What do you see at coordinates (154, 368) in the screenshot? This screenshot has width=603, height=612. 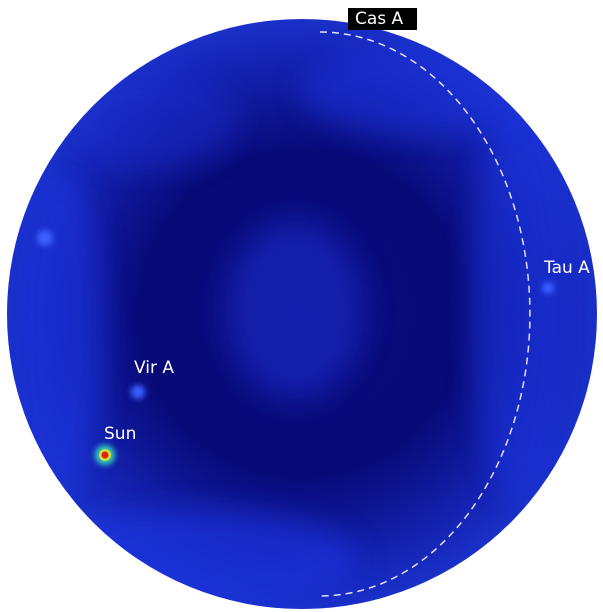 I see `source-label: Vir A` at bounding box center [154, 368].